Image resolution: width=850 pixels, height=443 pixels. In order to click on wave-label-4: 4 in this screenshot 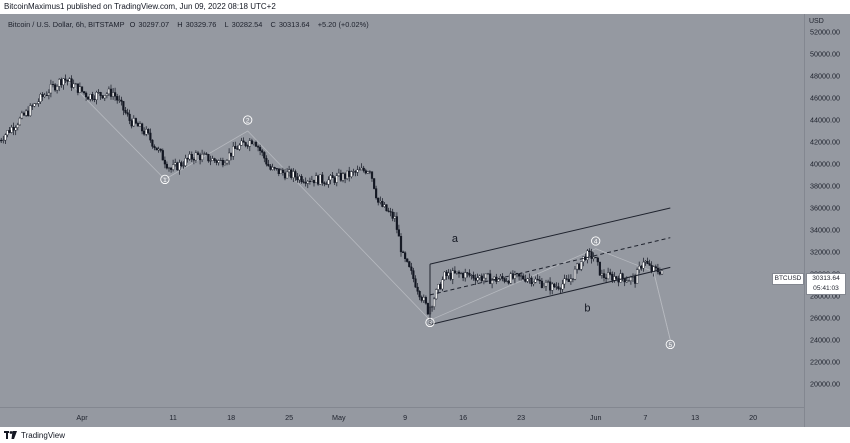, I will do `click(596, 241)`.